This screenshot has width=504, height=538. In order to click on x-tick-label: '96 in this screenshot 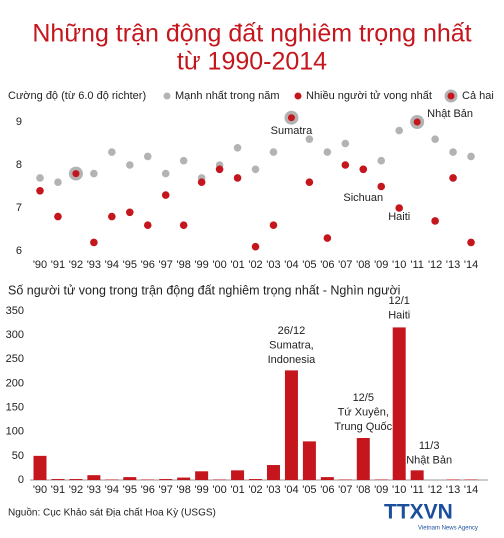, I will do `click(148, 490)`.